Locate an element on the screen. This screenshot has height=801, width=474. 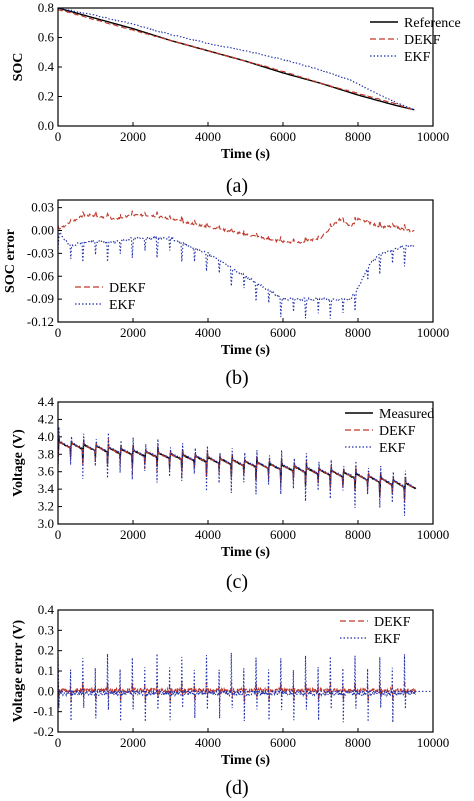
y-tick-label: 3.8 is located at coordinates (46, 453).